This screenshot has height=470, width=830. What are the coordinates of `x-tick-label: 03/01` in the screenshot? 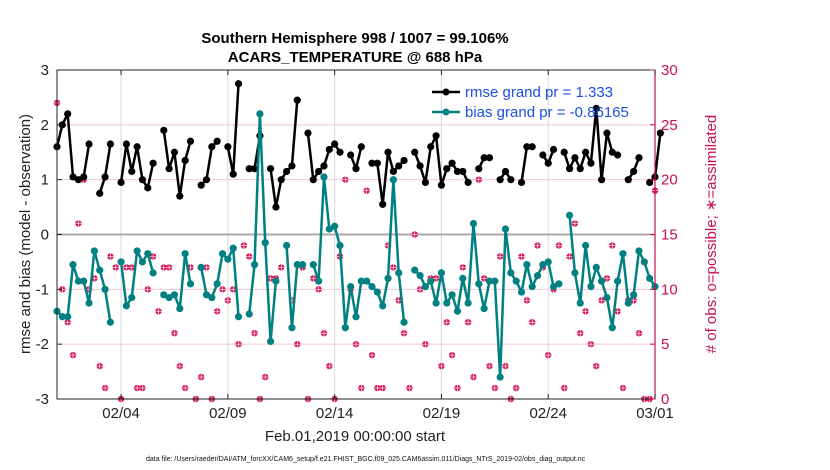 It's located at (655, 413).